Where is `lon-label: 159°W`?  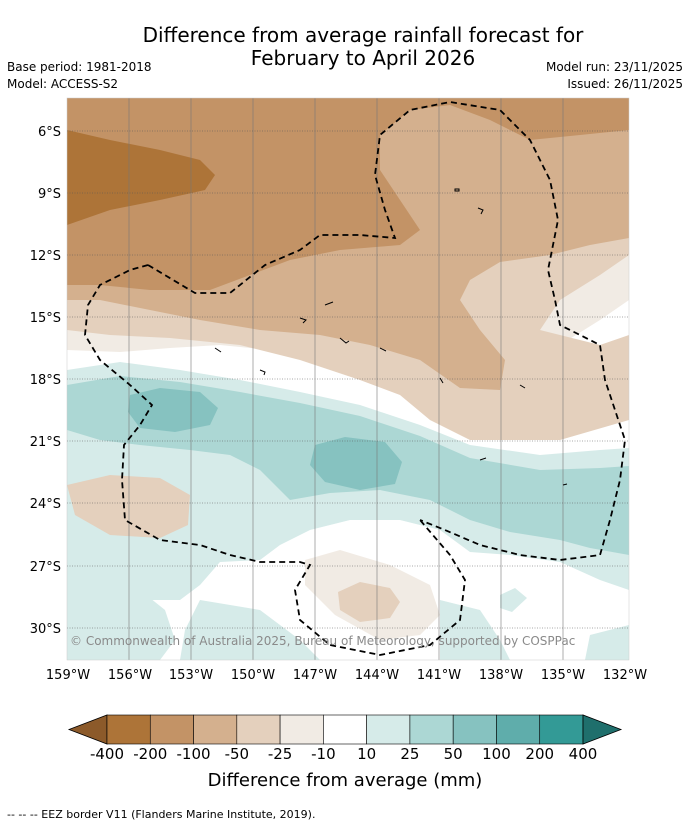
lon-label: 159°W is located at coordinates (68, 675).